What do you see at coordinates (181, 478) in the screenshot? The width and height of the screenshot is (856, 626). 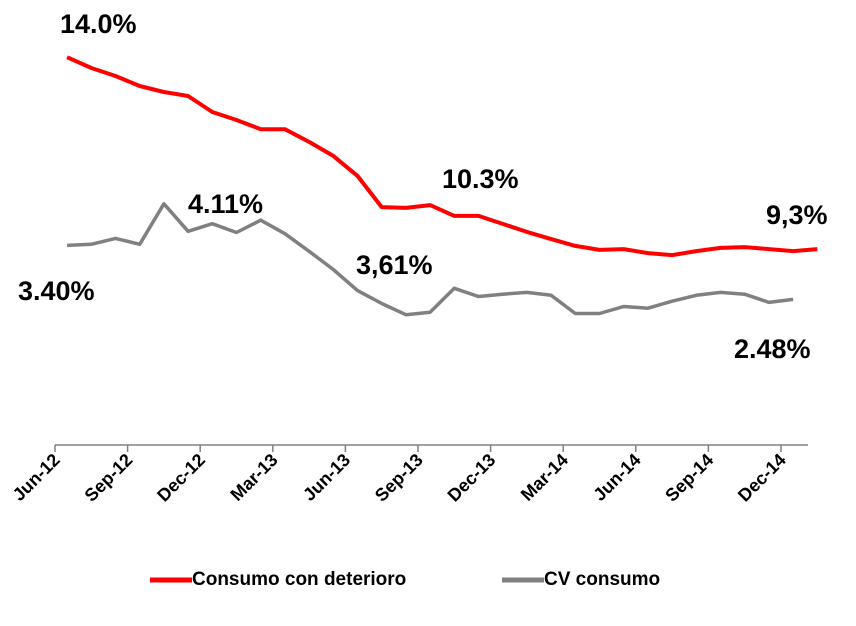 I see `x-tick-label: Dec-12` at bounding box center [181, 478].